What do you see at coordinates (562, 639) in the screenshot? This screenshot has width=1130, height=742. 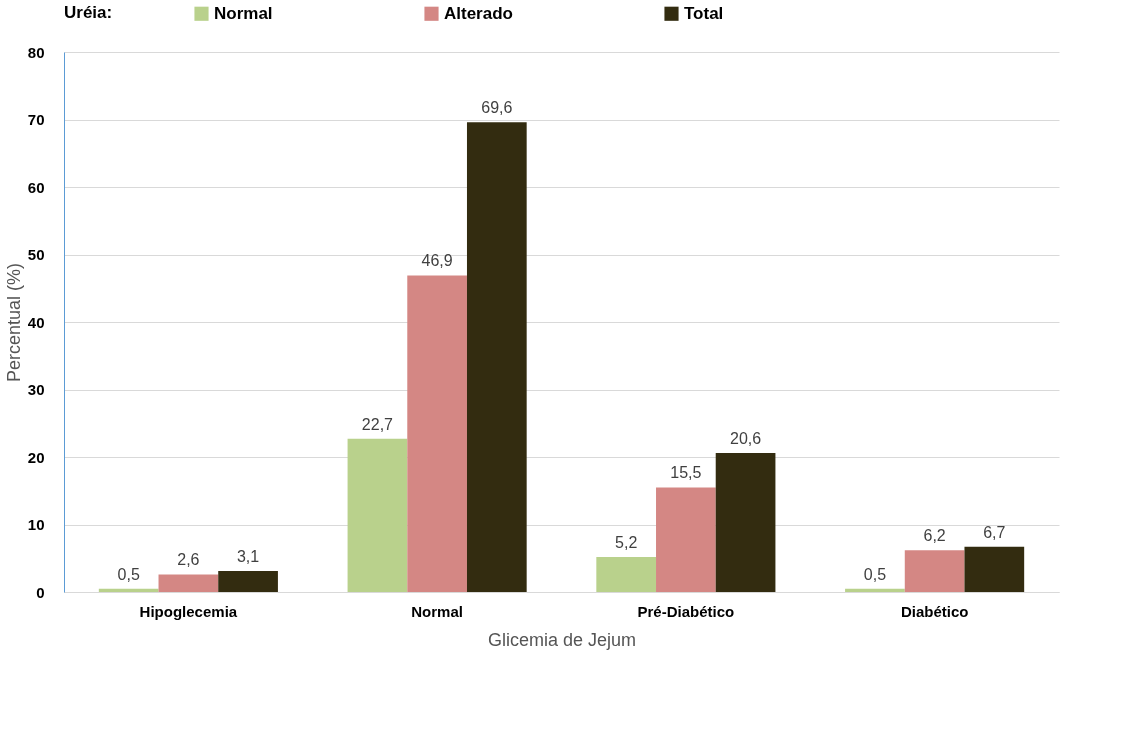 I see `x-axis-title: Glicemia de Jejum` at bounding box center [562, 639].